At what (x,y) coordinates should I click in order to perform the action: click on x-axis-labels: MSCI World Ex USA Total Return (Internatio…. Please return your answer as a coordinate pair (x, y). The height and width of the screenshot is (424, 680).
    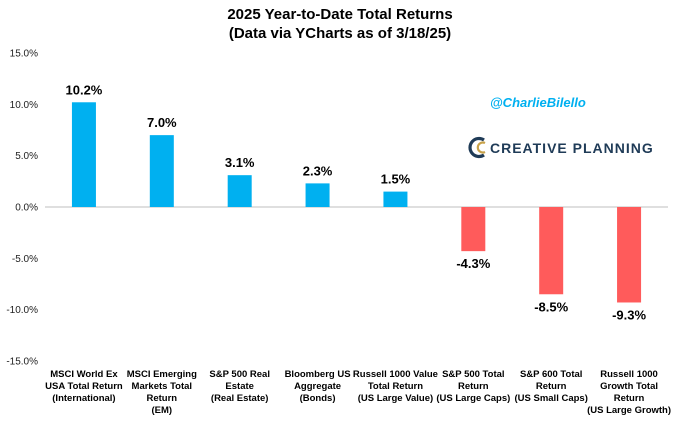
    Looking at the image, I should click on (358, 392).